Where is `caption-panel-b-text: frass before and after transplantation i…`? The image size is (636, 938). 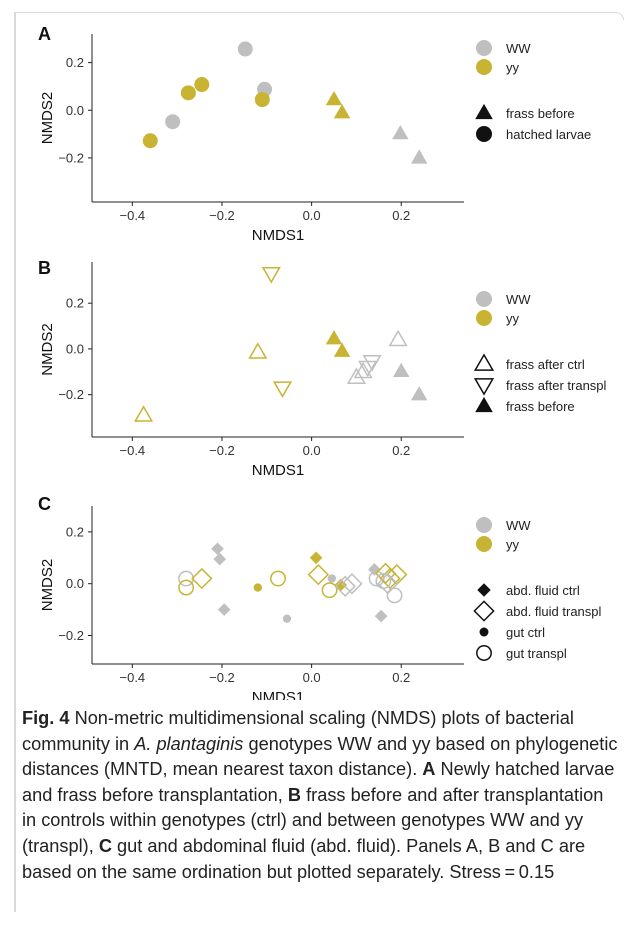 caption-panel-b-text: frass before and after transplantation i… is located at coordinates (313, 820).